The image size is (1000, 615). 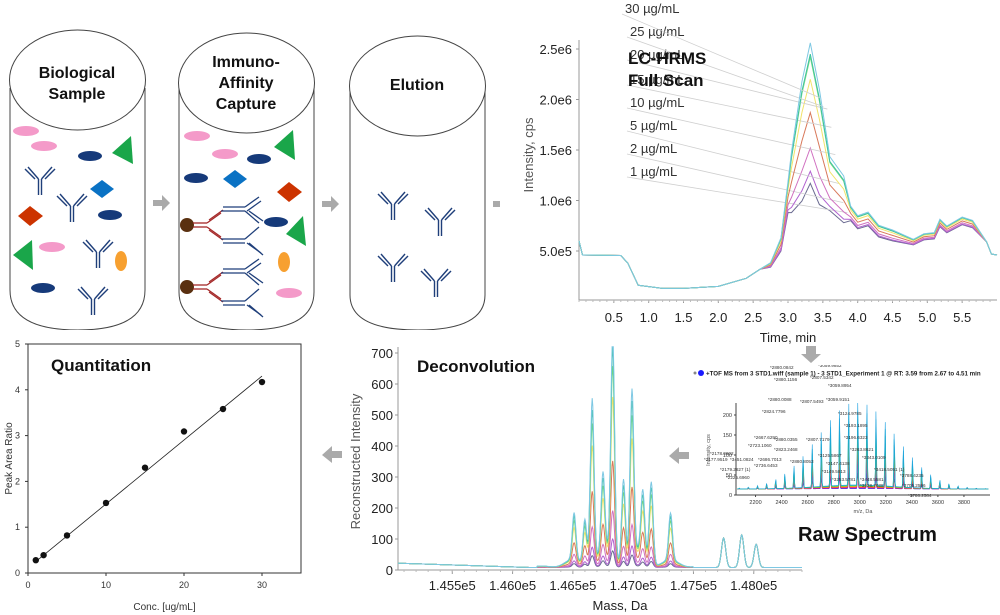 What do you see at coordinates (77, 73) in the screenshot?
I see `stage-title-line: Biological` at bounding box center [77, 73].